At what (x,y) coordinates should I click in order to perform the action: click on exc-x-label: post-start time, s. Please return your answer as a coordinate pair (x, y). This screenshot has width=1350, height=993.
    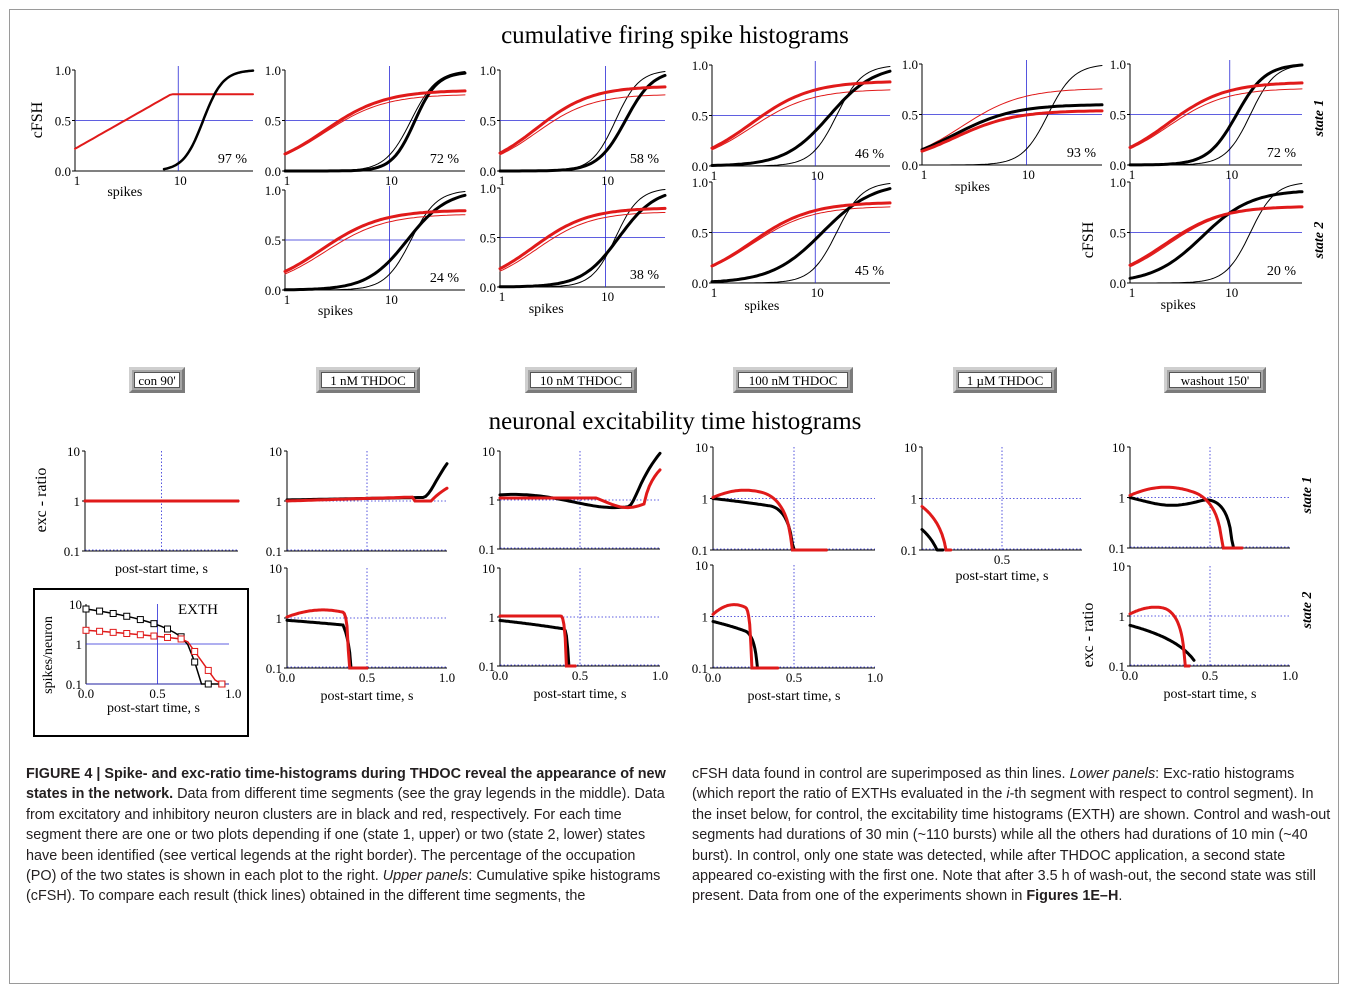
    Looking at the image, I should click on (580, 694).